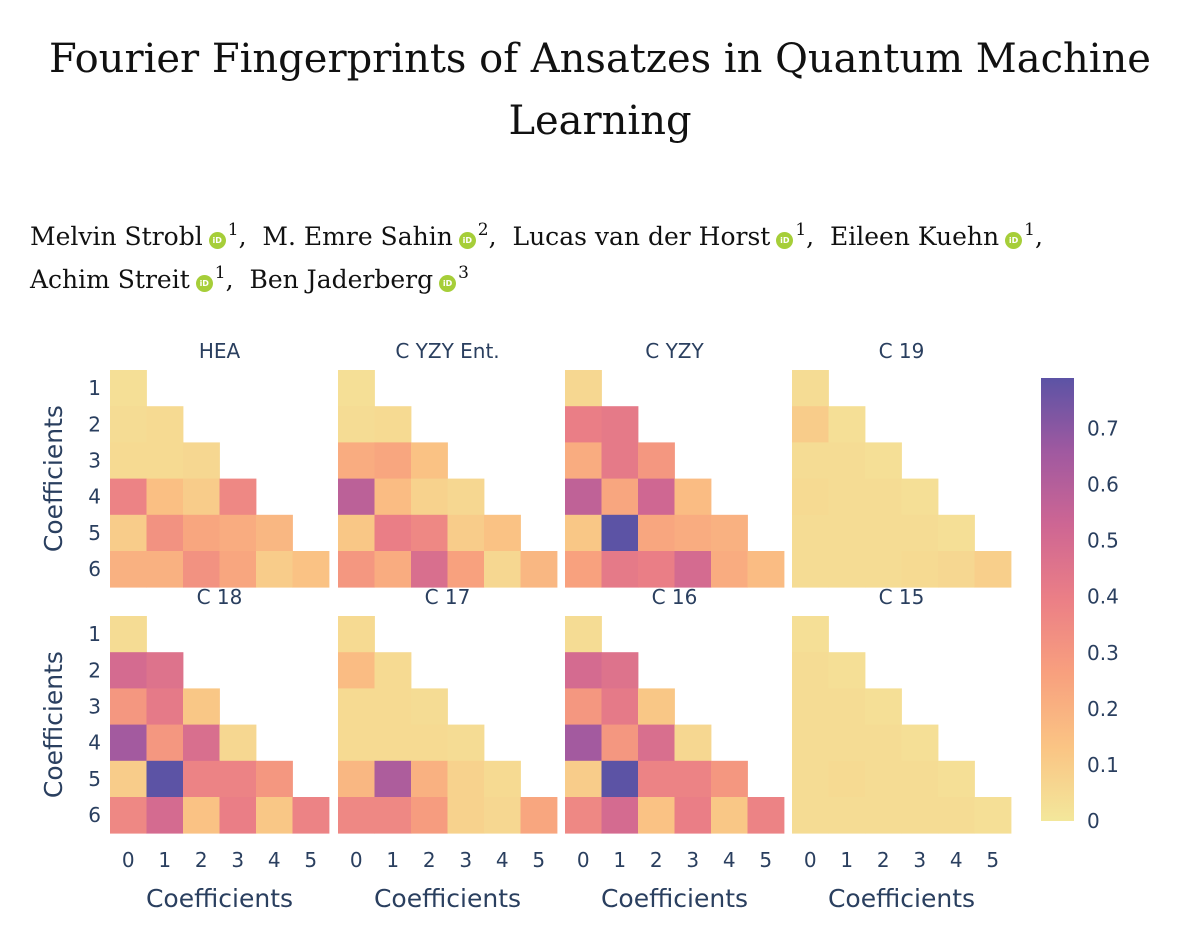 Image resolution: width=1200 pixels, height=942 pixels. Describe the element at coordinates (502, 860) in the screenshot. I see `x-tick-label: 4` at that location.